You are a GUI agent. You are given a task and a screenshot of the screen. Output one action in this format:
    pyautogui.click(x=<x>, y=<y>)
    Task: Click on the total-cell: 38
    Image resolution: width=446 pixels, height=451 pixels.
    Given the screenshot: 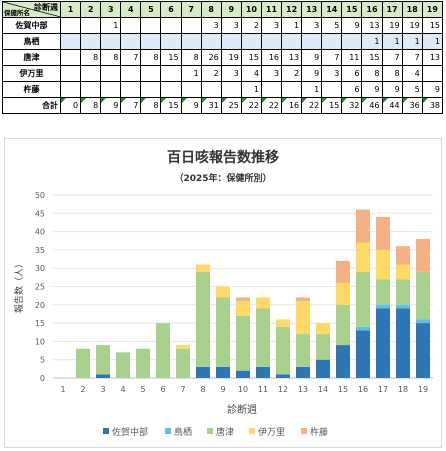 What is the action you would take?
    pyautogui.click(x=432, y=105)
    